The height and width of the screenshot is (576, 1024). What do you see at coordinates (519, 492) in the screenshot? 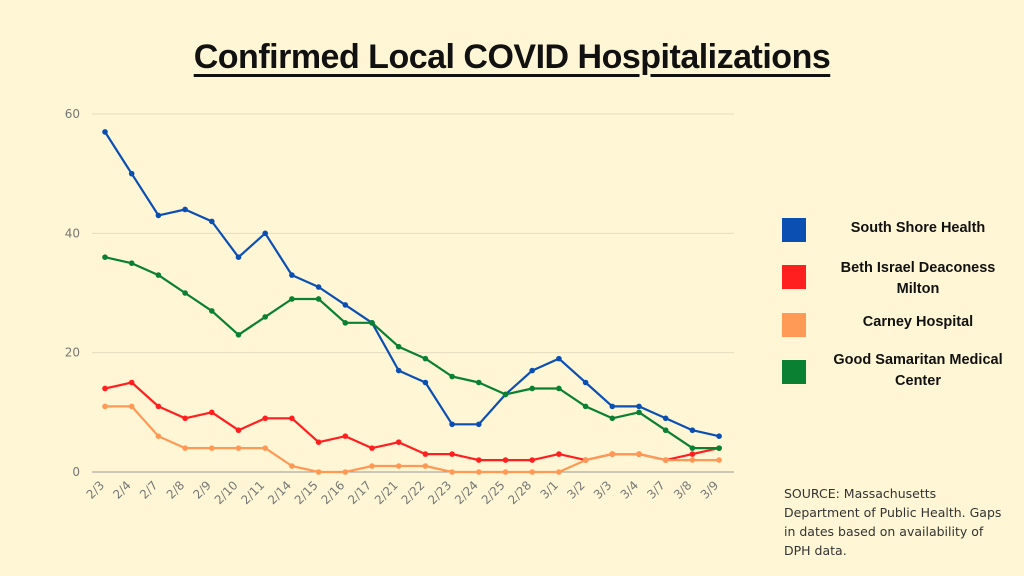
I see `x-tick-label: 2/28` at bounding box center [519, 492].